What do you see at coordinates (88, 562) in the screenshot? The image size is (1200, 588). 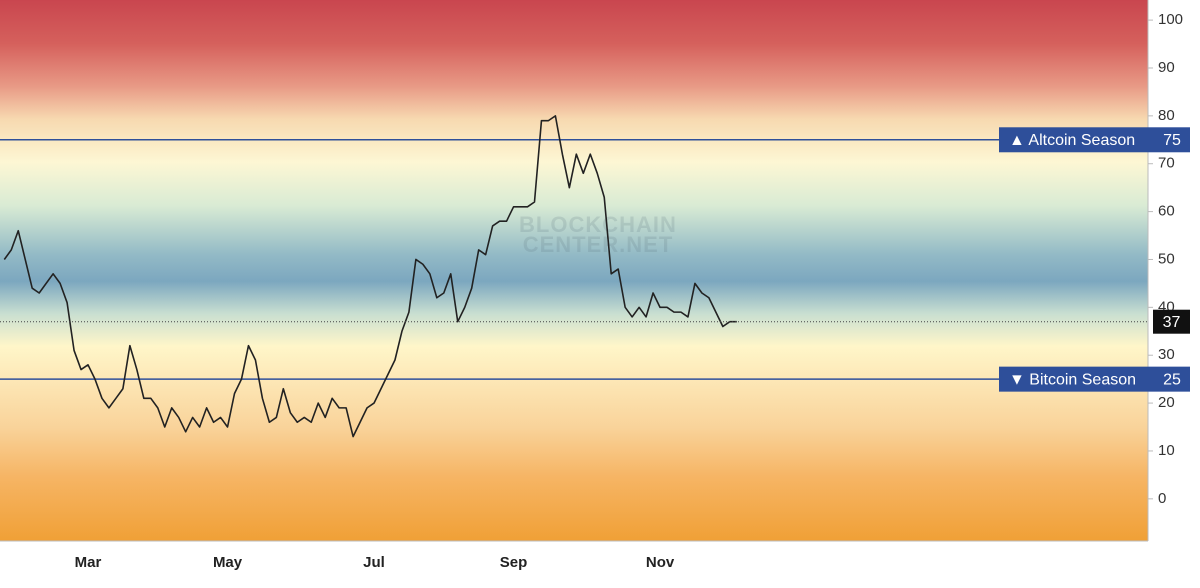 I see `x-tick-label: Mar` at bounding box center [88, 562].